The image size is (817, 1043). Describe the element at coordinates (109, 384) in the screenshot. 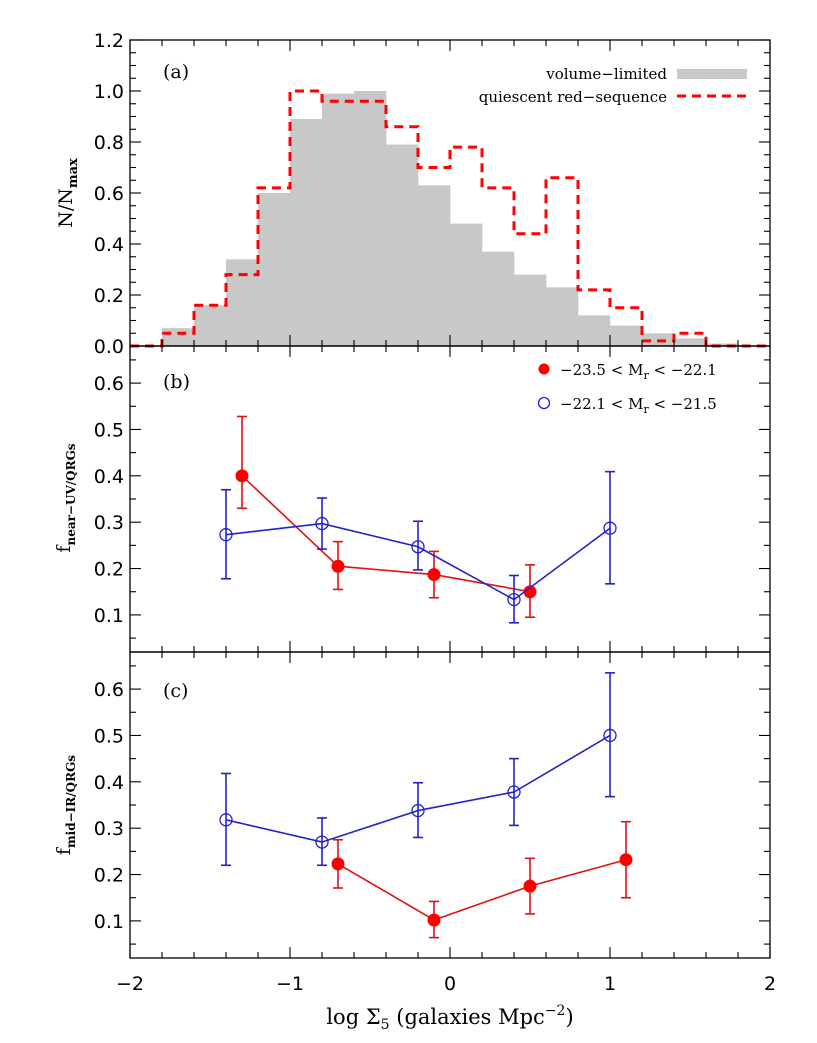

I see `panel-b-y-tick-label: 0.6` at that location.